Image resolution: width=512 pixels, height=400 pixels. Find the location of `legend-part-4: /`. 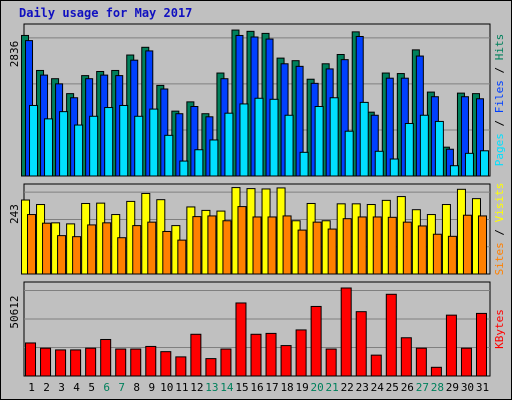

legend-part-4: / is located at coordinates (499, 70).